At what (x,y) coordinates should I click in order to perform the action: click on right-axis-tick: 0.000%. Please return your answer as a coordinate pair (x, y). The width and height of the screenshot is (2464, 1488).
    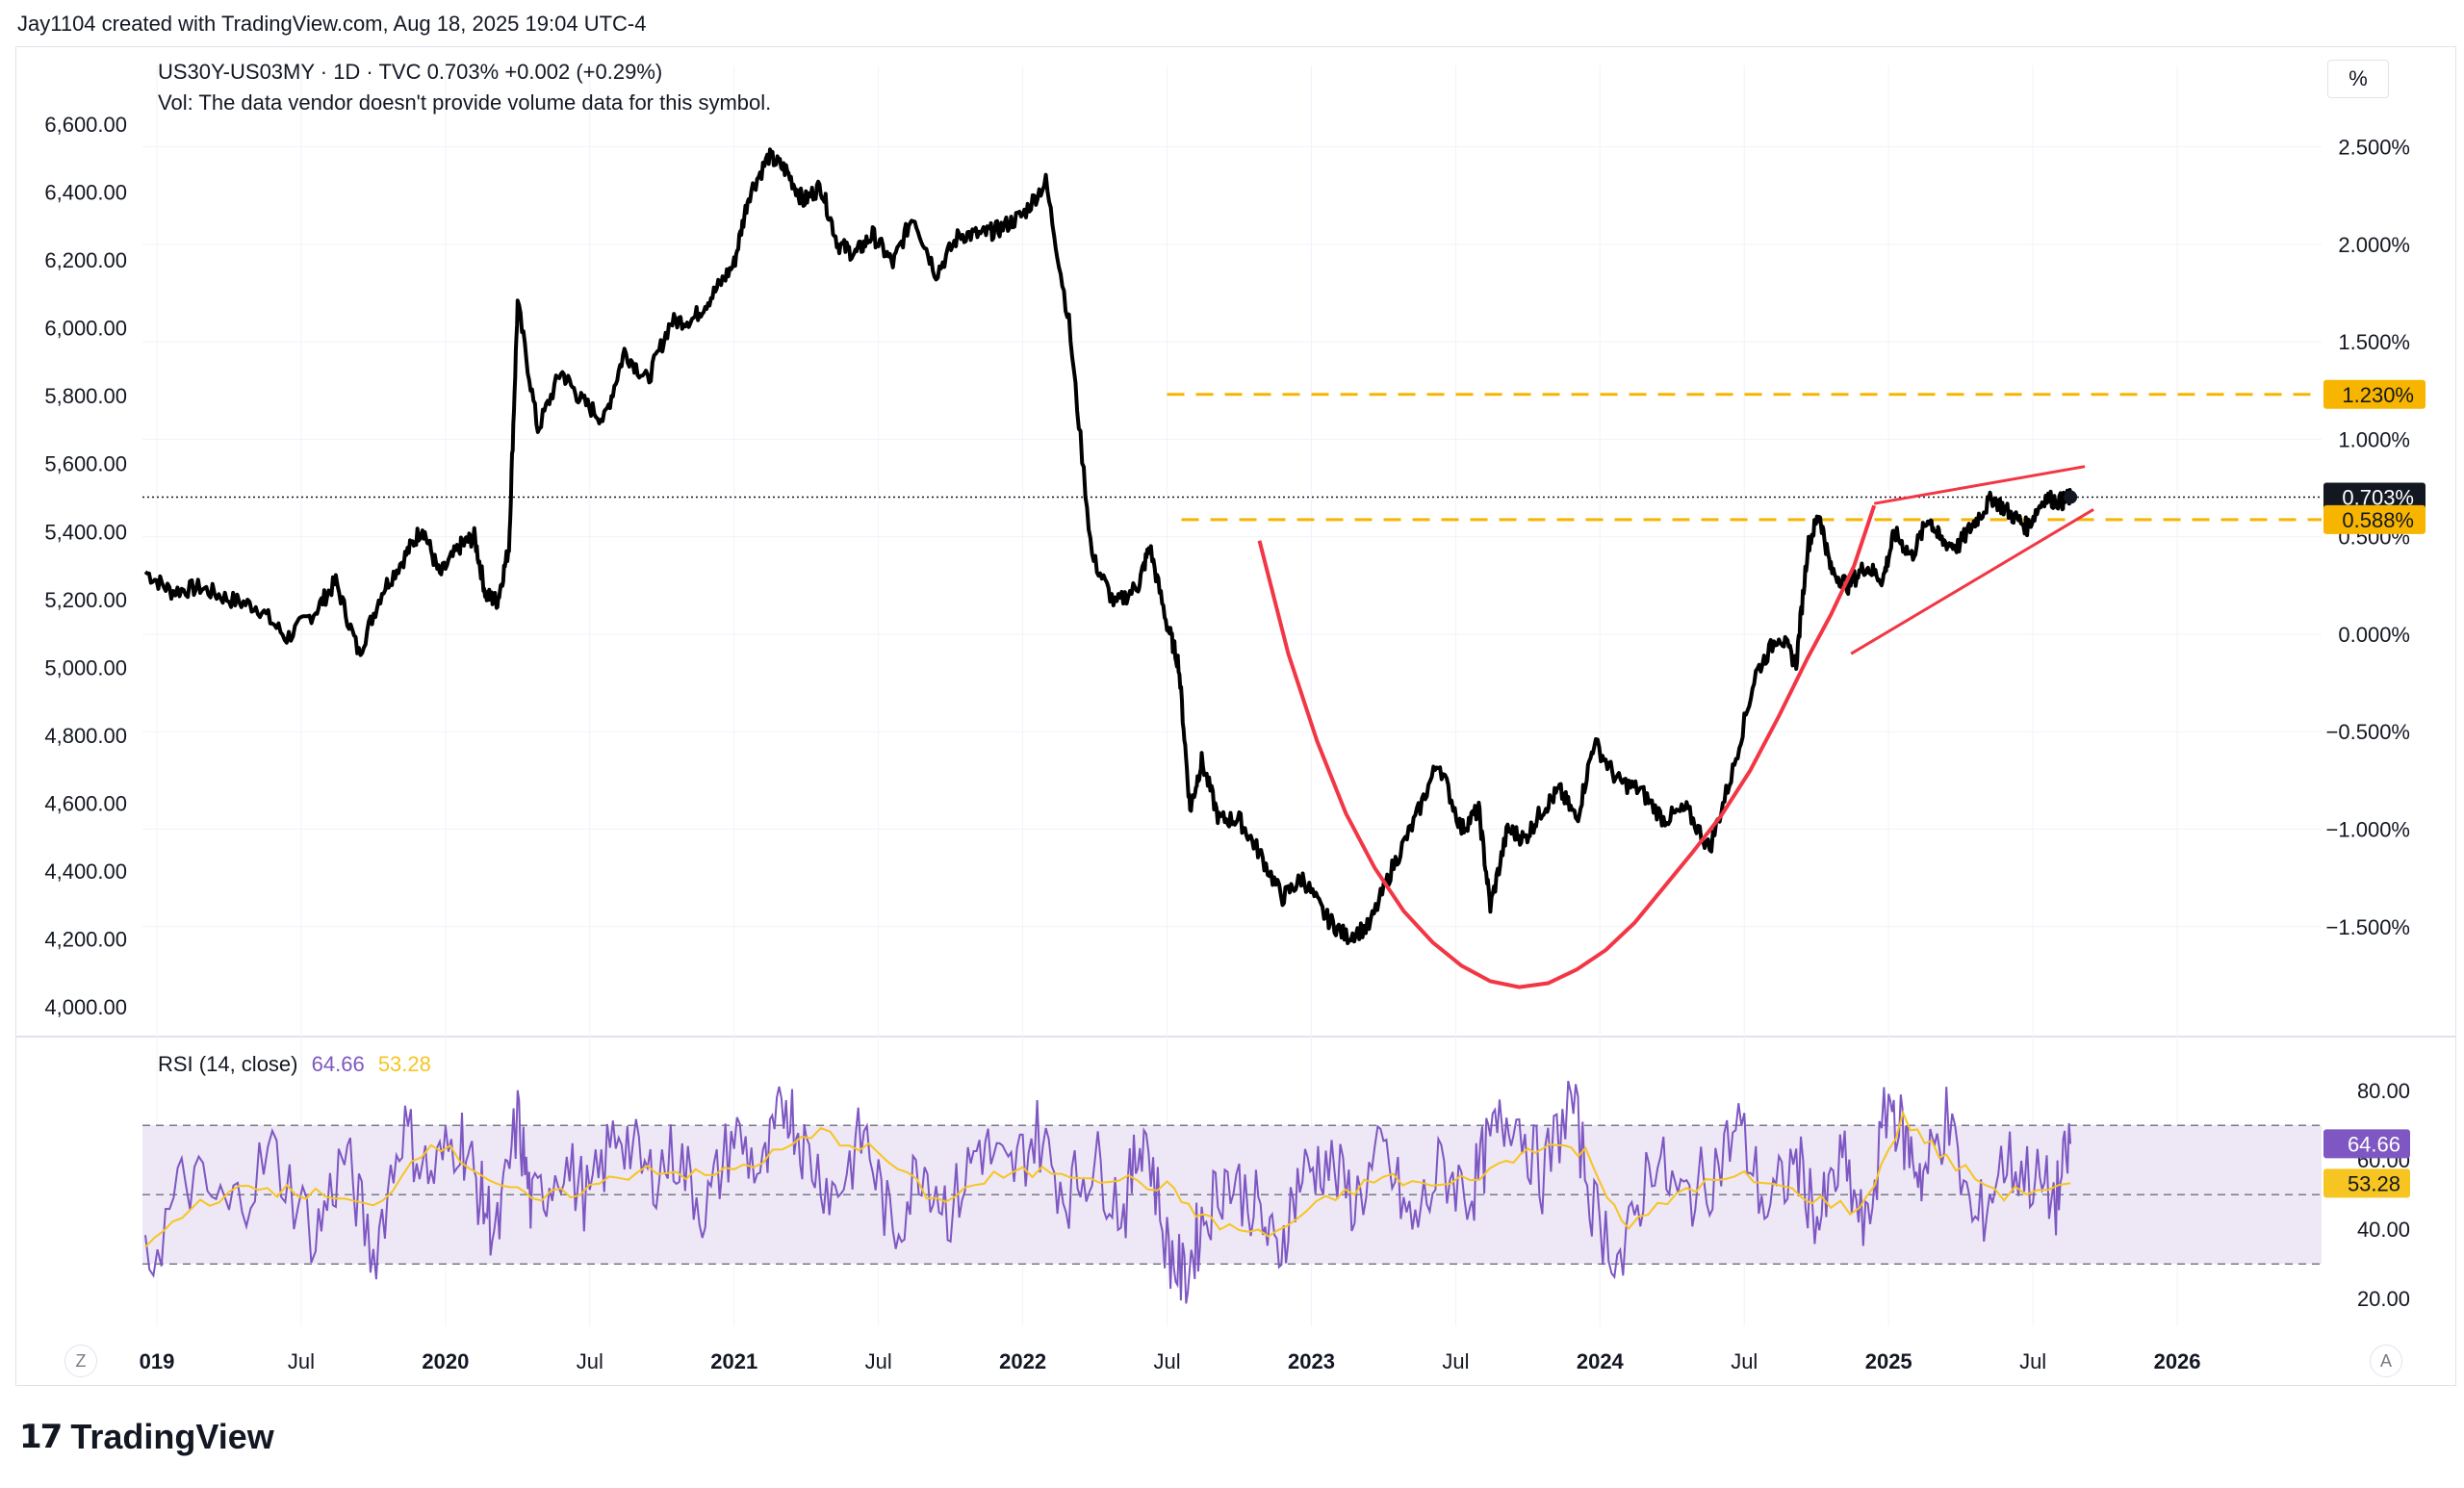
    Looking at the image, I should click on (2374, 635).